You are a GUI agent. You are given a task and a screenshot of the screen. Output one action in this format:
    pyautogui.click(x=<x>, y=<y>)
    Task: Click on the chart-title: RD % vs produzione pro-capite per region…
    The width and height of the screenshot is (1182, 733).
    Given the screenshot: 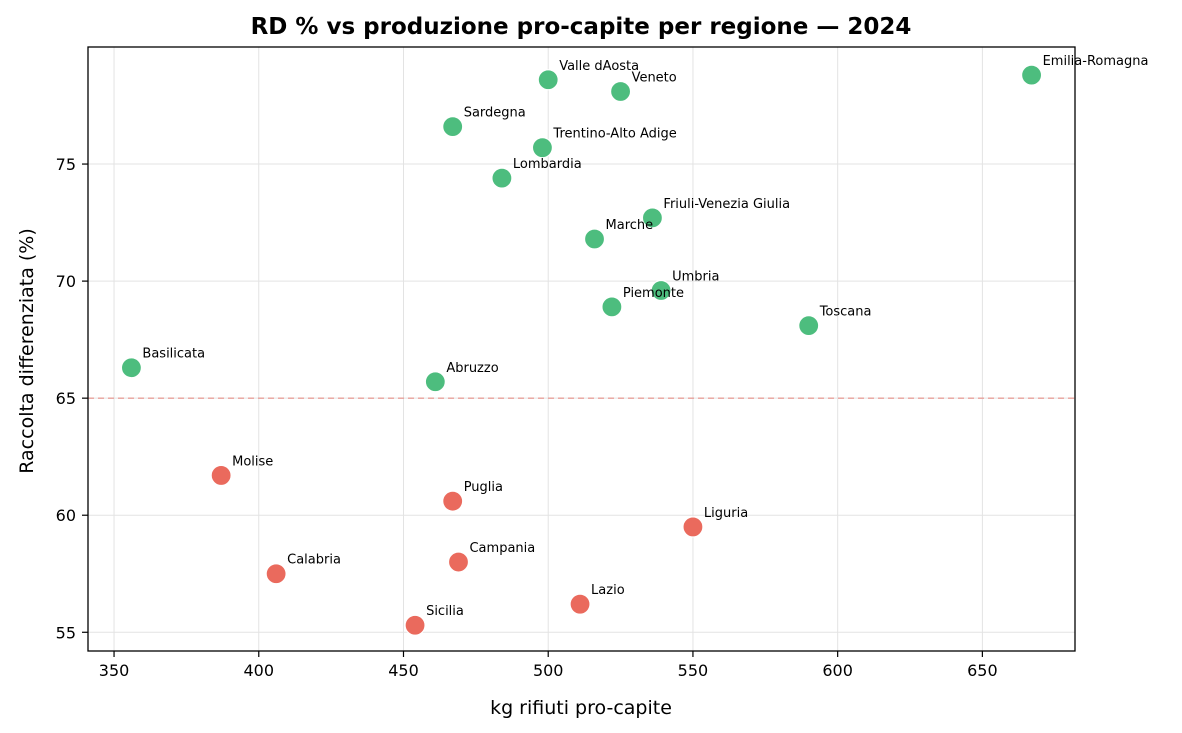 What is the action you would take?
    pyautogui.click(x=581, y=27)
    